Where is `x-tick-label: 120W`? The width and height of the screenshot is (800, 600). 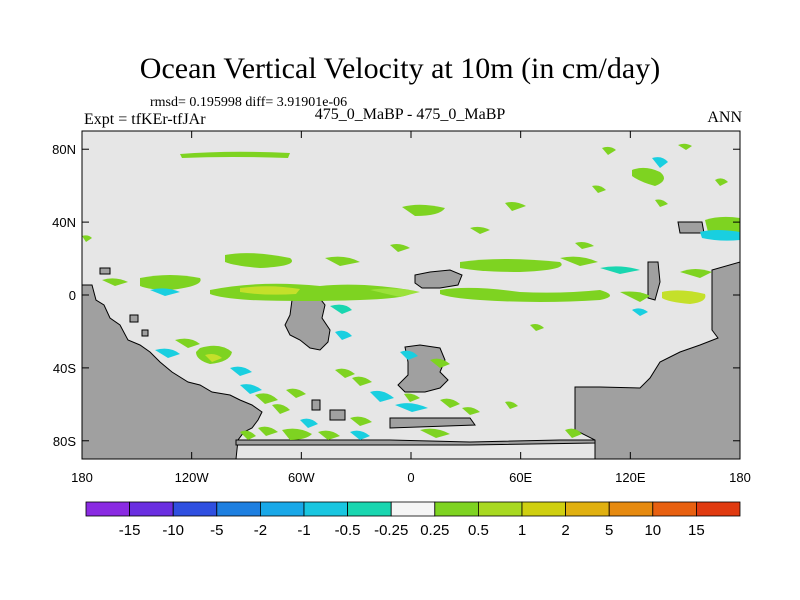
x-tick-label: 120W is located at coordinates (192, 477).